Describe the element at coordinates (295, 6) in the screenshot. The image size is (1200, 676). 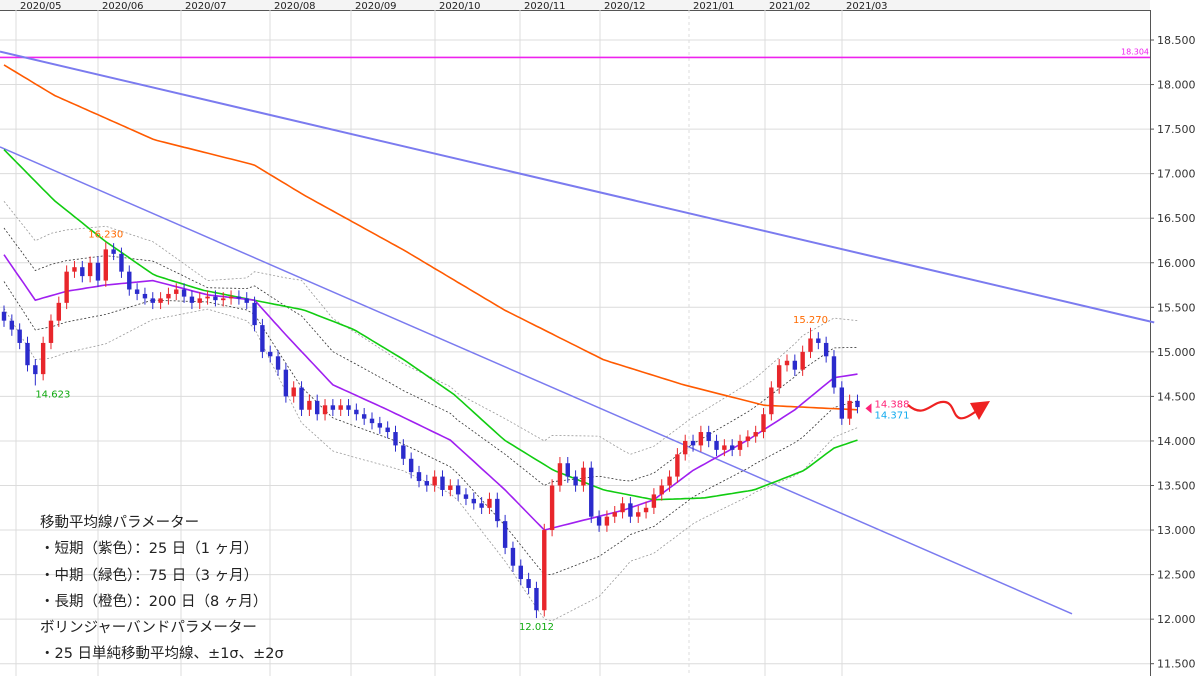
I see `x-tick-label: 2020/08` at that location.